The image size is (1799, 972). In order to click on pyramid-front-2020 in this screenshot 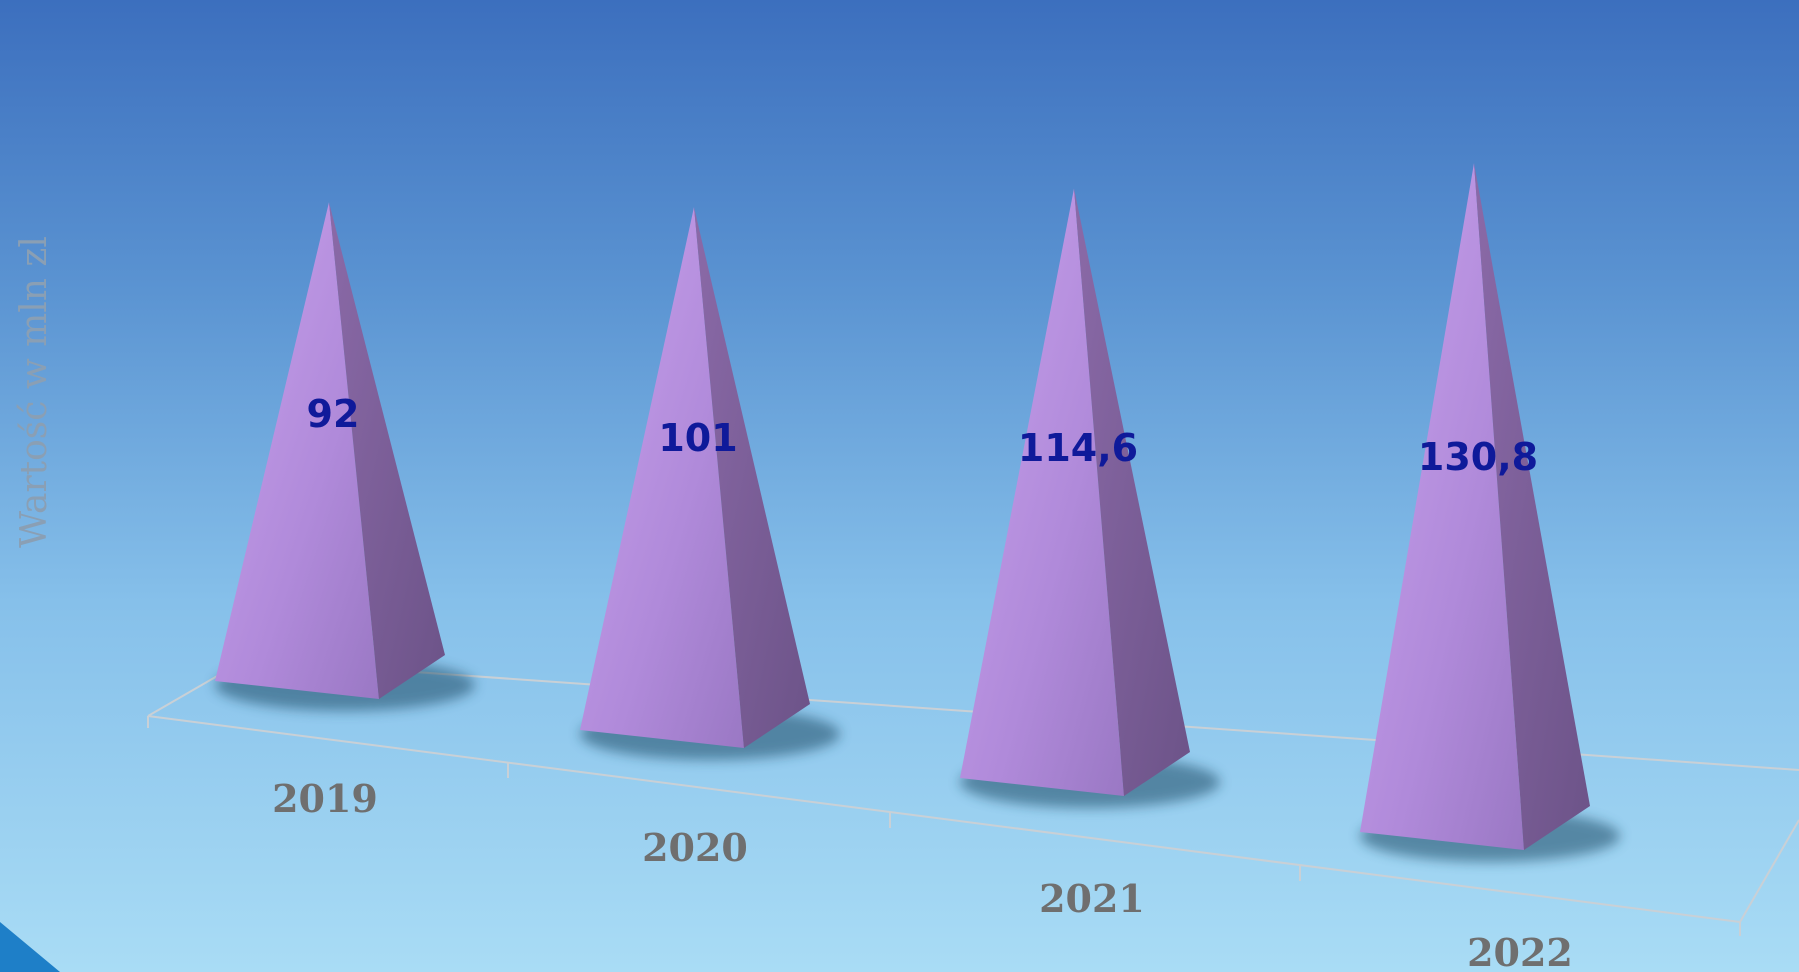, I will do `click(662, 478)`.